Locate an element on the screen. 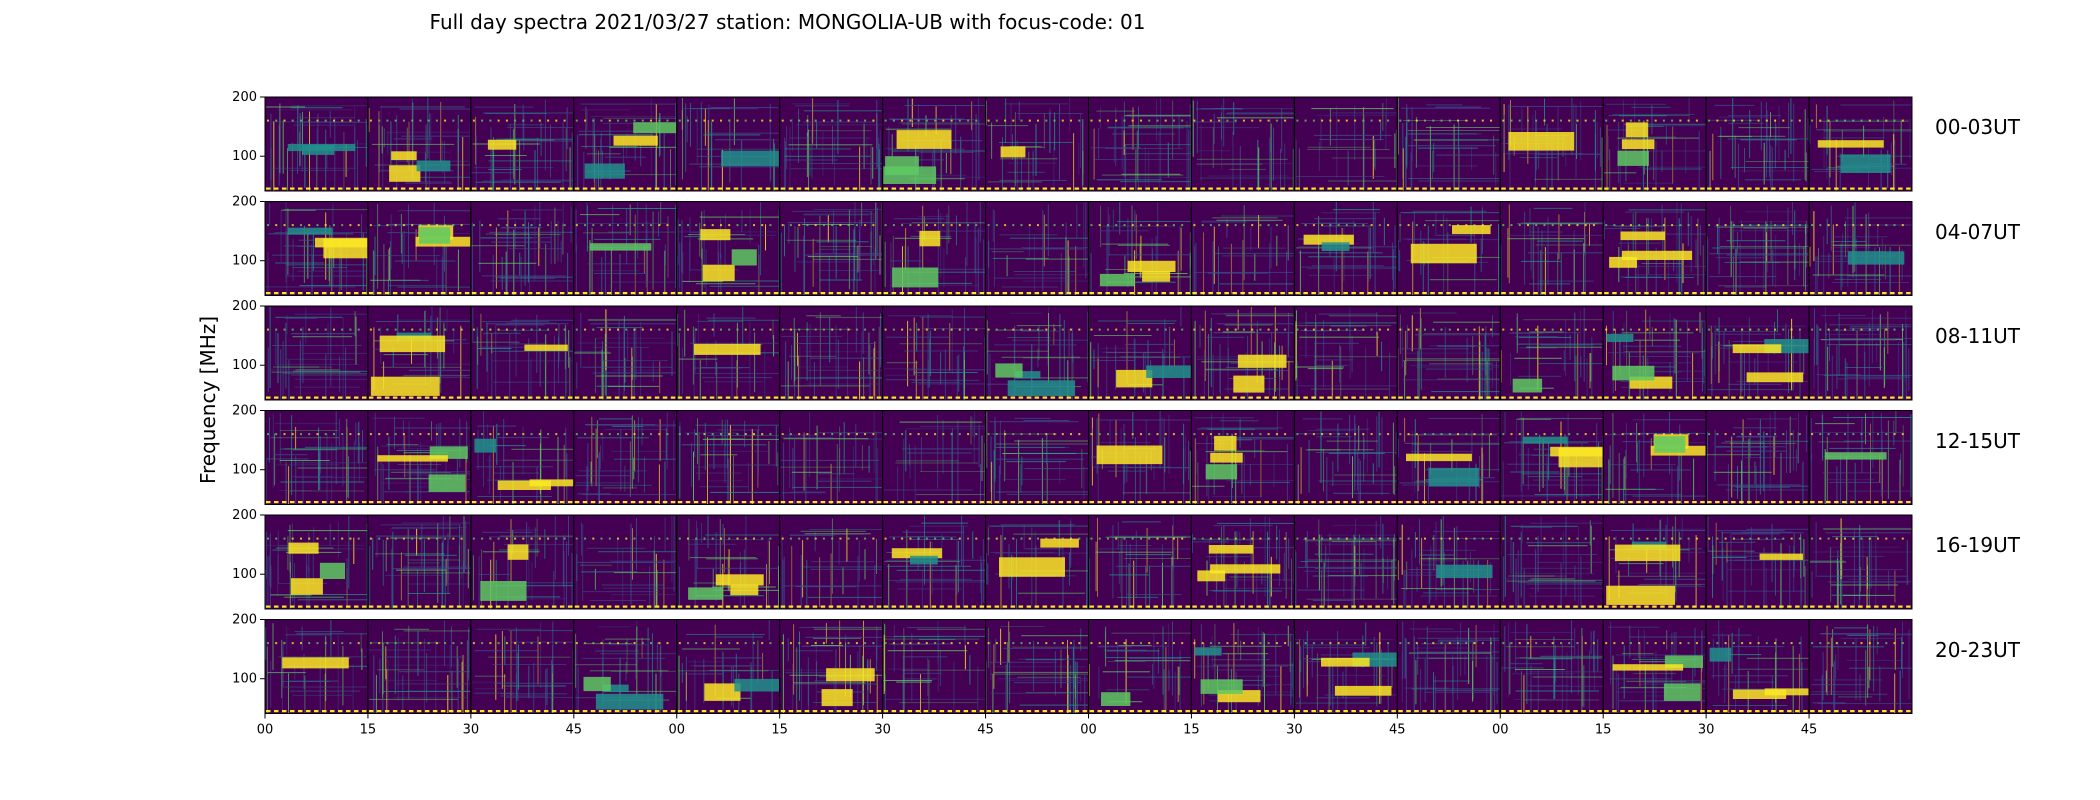 This screenshot has height=800, width=2100. row-label: 12-15UT is located at coordinates (1977, 440).